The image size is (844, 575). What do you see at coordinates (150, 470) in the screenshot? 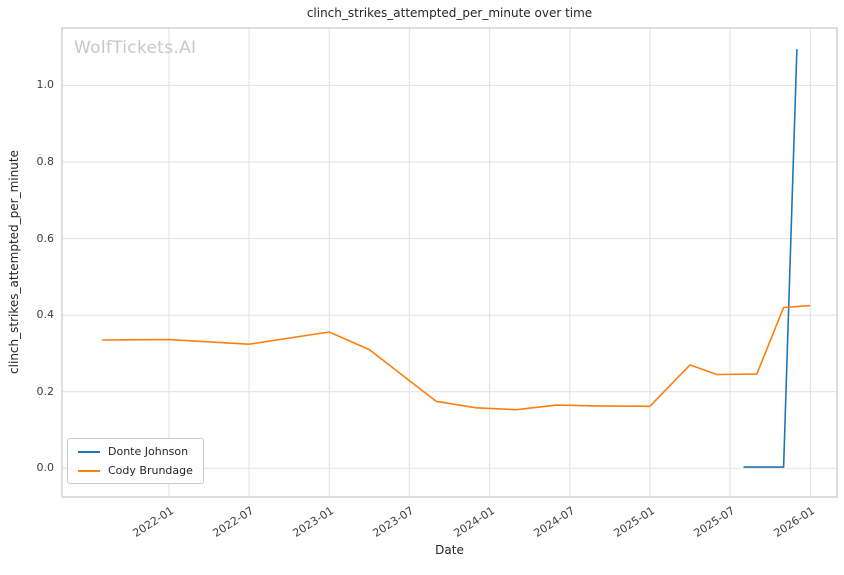
I see `legend-label: Cody Brundage` at bounding box center [150, 470].